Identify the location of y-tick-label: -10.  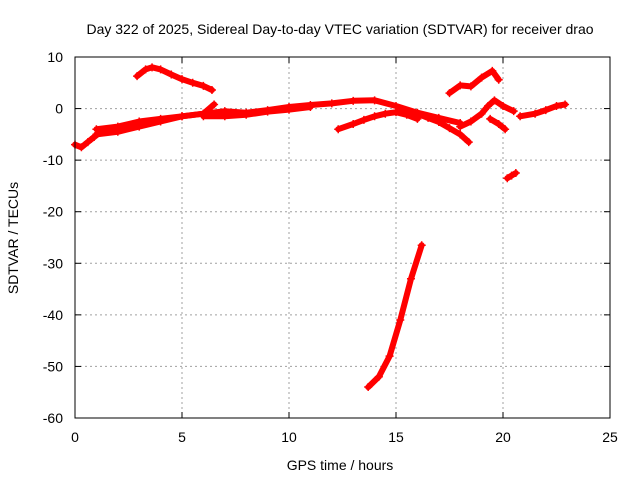
(53, 160).